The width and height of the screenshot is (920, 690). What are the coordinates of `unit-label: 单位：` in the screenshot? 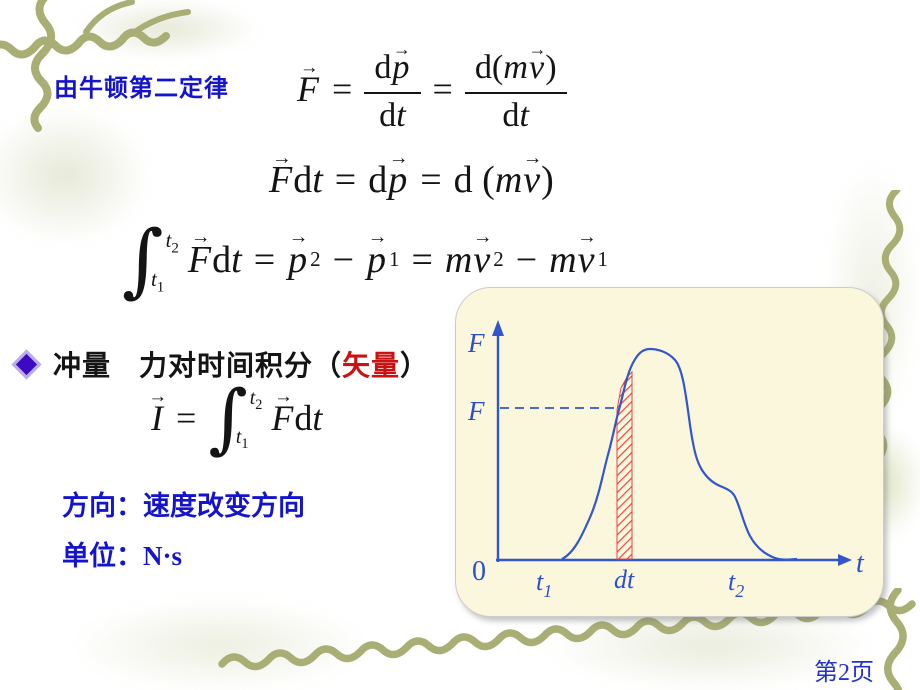 It's located at (102, 556).